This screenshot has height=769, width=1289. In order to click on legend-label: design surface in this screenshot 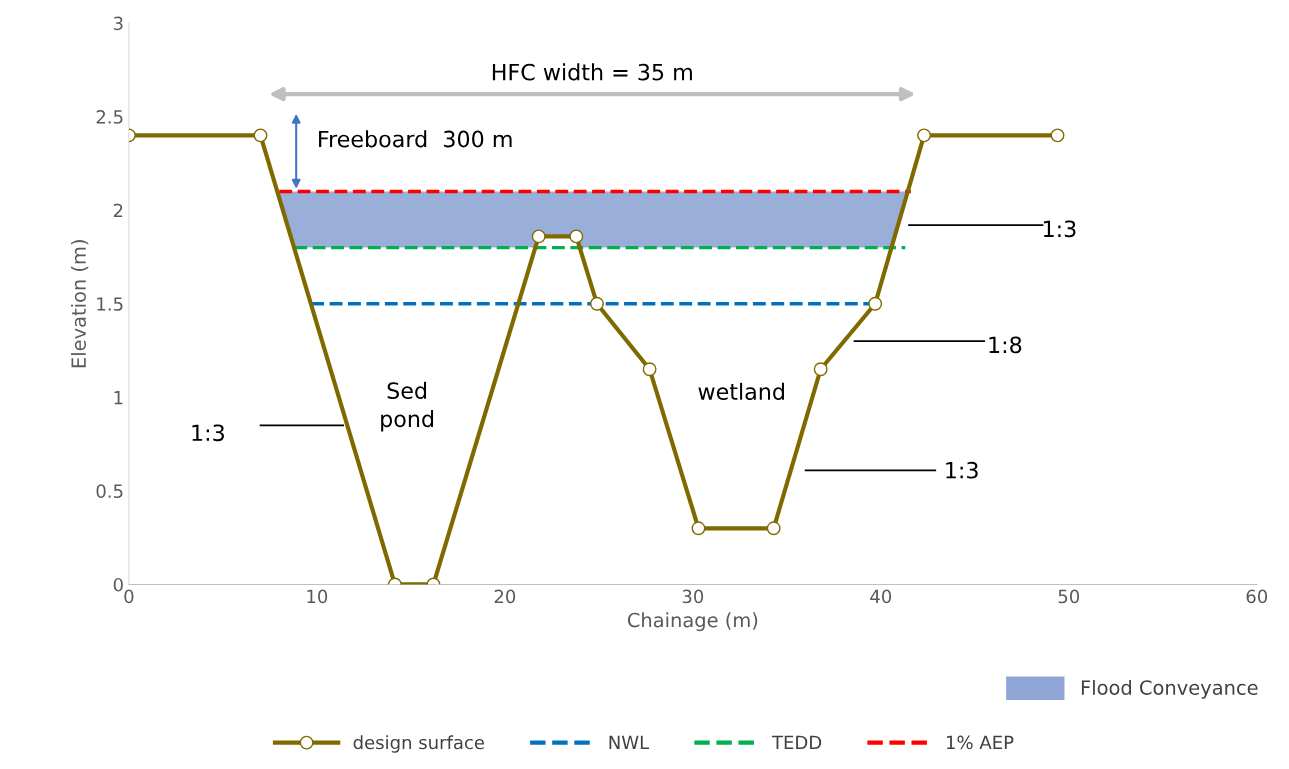, I will do `click(419, 744)`.